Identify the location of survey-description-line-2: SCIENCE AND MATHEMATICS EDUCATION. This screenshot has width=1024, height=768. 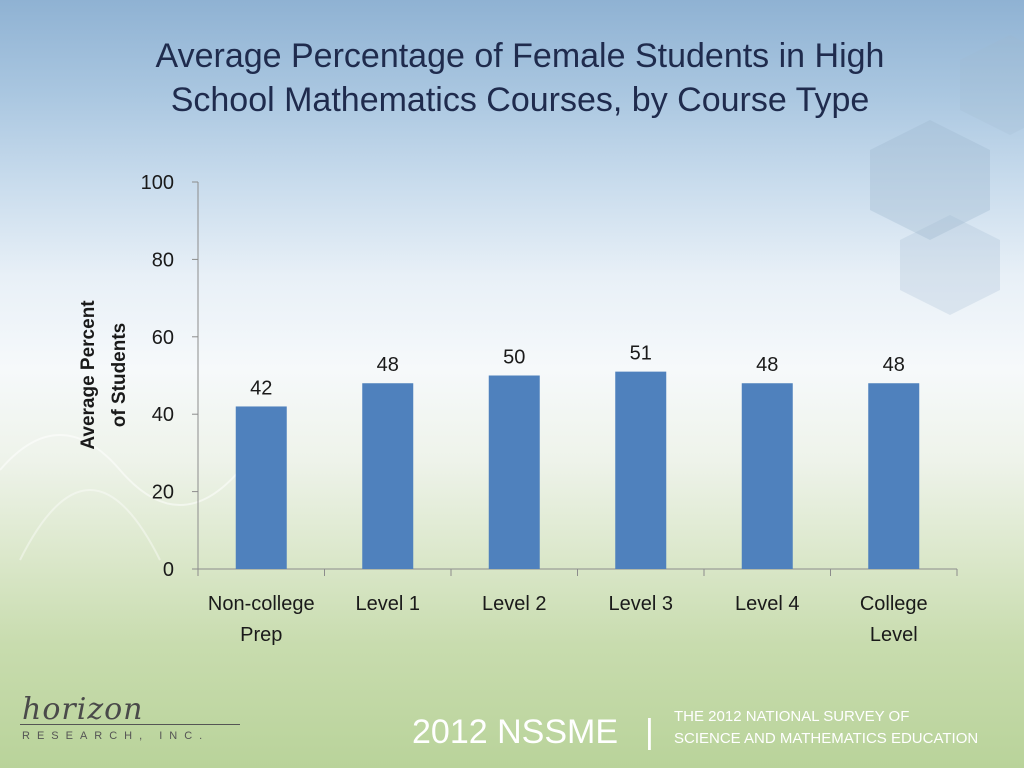
(826, 738).